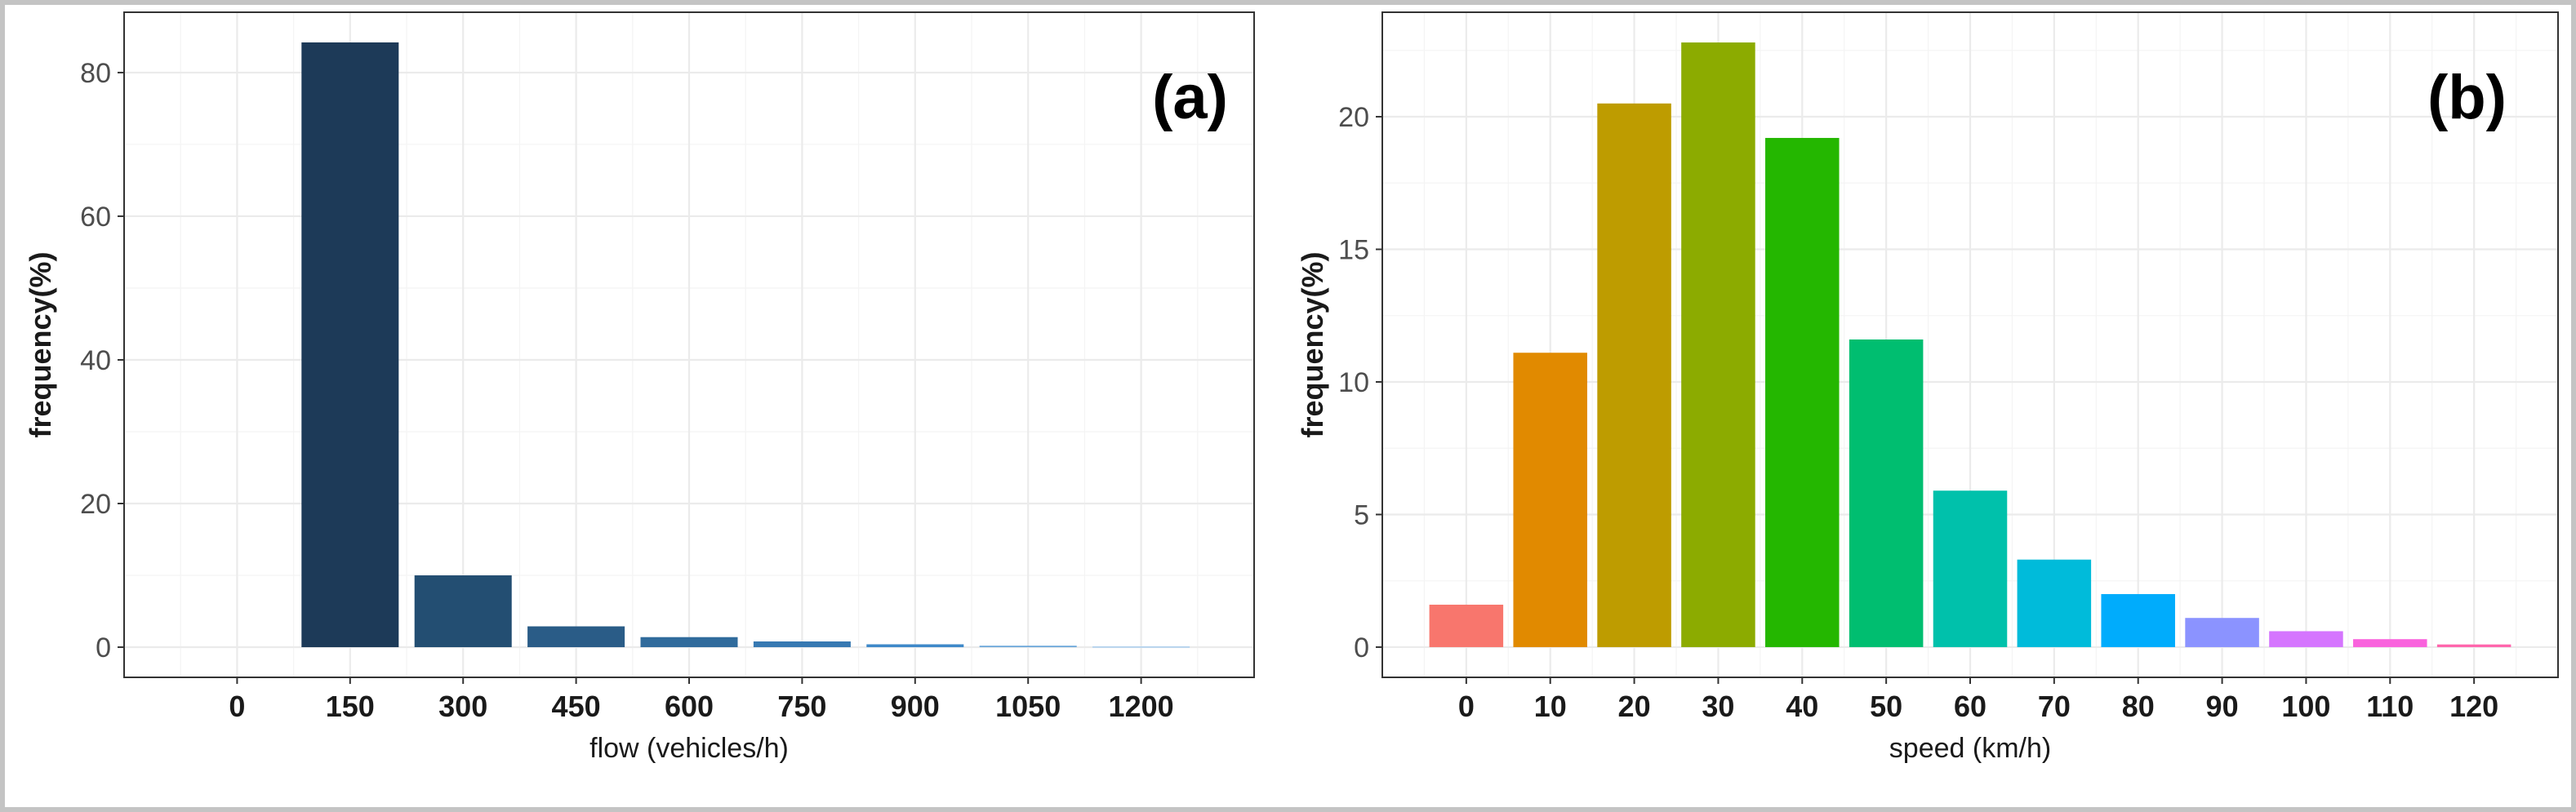 This screenshot has height=812, width=2576. What do you see at coordinates (350, 706) in the screenshot?
I see `x-tick-label: 150` at bounding box center [350, 706].